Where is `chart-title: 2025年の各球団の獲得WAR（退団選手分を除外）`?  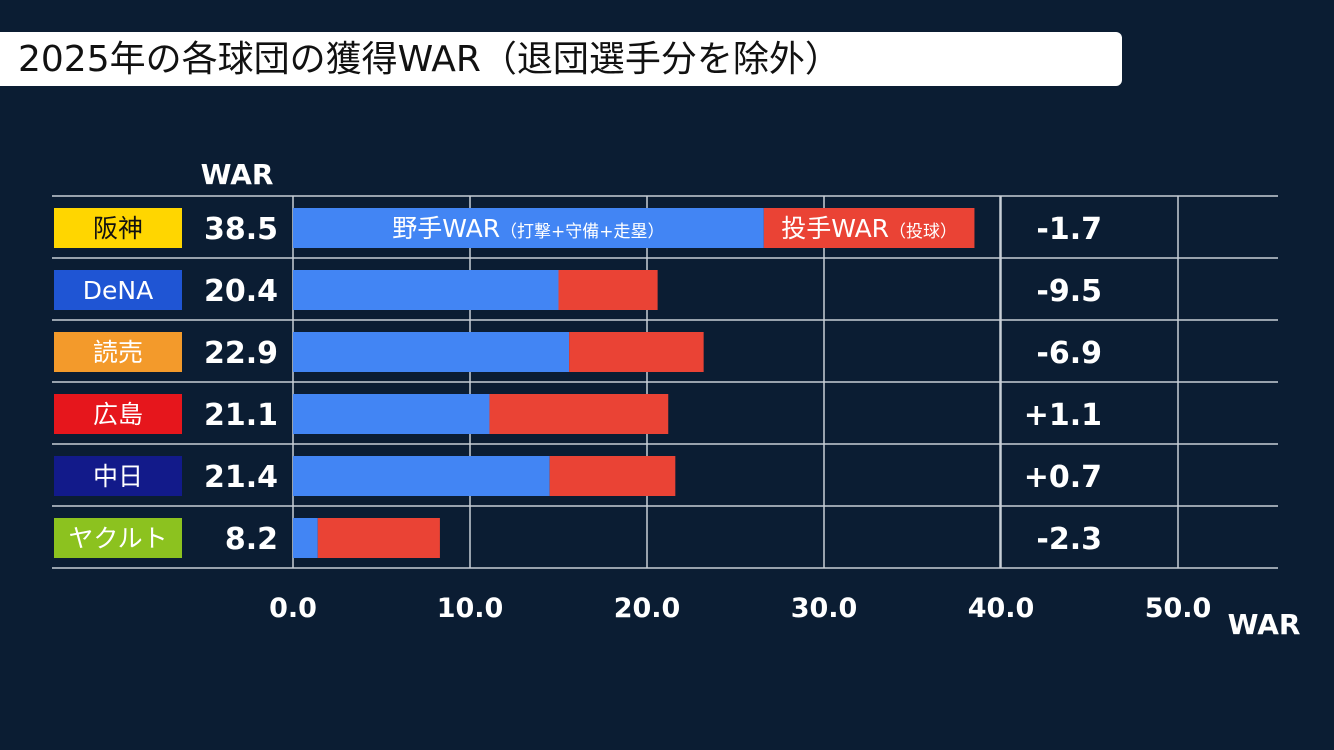
chart-title: 2025年の各球団の獲得WAR（退団選手分を除外） is located at coordinates (429, 59).